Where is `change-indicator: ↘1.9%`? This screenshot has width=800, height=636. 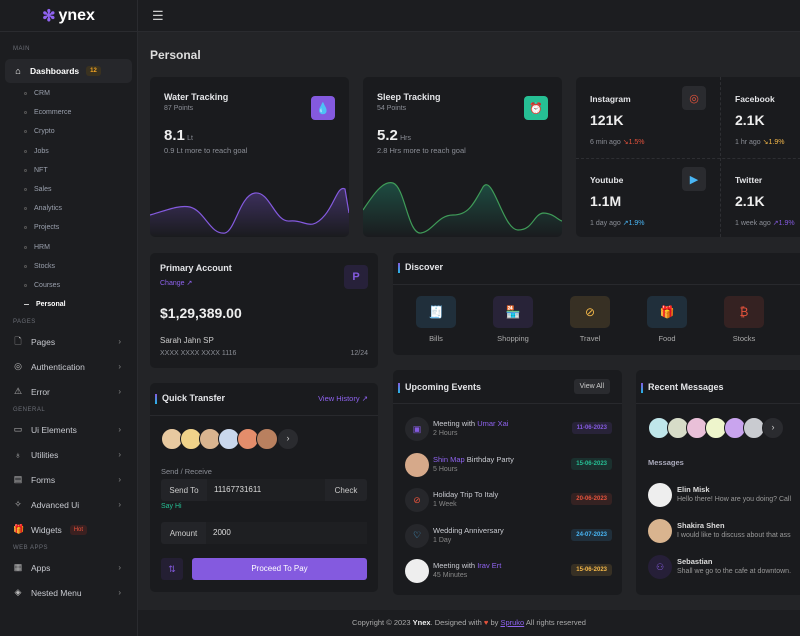 change-indicator: ↘1.9% is located at coordinates (773, 142).